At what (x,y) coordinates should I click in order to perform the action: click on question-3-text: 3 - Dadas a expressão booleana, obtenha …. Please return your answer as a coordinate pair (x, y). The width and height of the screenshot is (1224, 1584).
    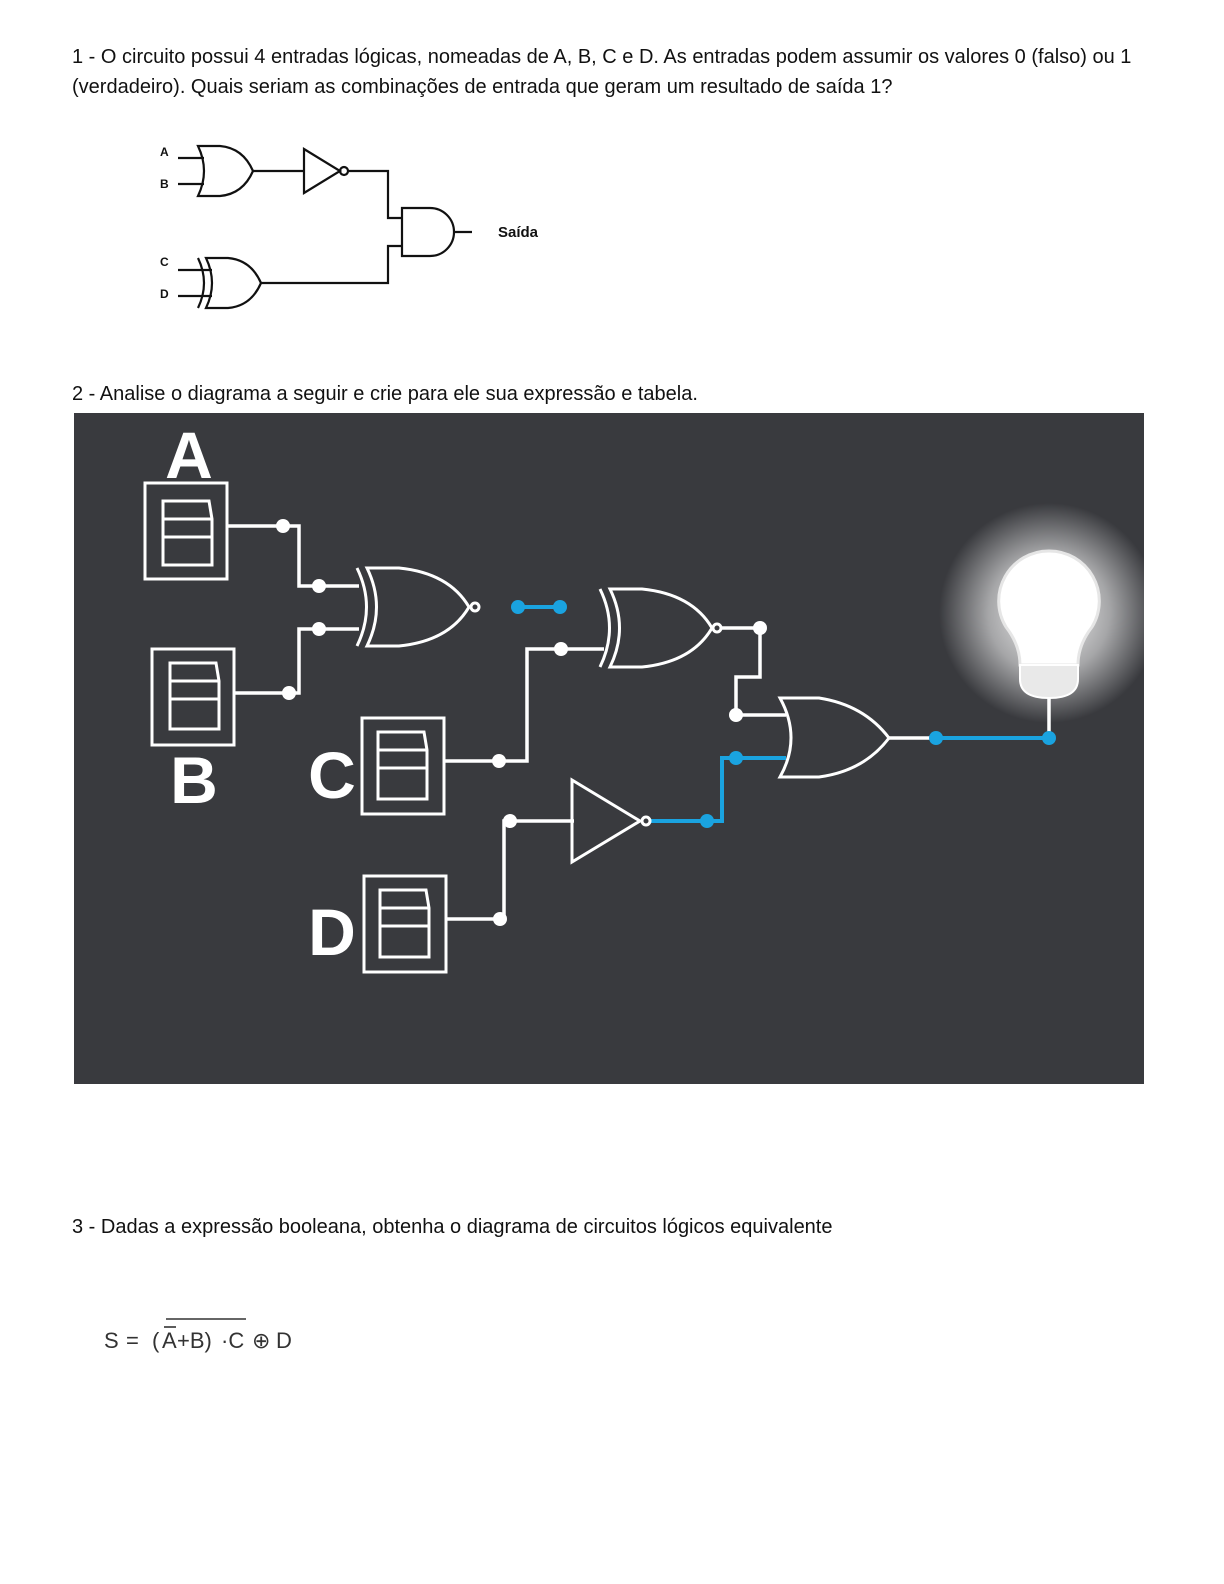
    Looking at the image, I should click on (452, 1227).